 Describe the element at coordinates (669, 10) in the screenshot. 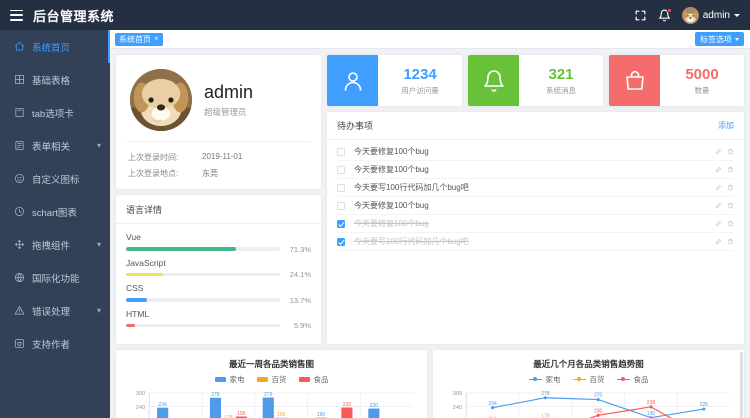

I see `notification-badge` at that location.